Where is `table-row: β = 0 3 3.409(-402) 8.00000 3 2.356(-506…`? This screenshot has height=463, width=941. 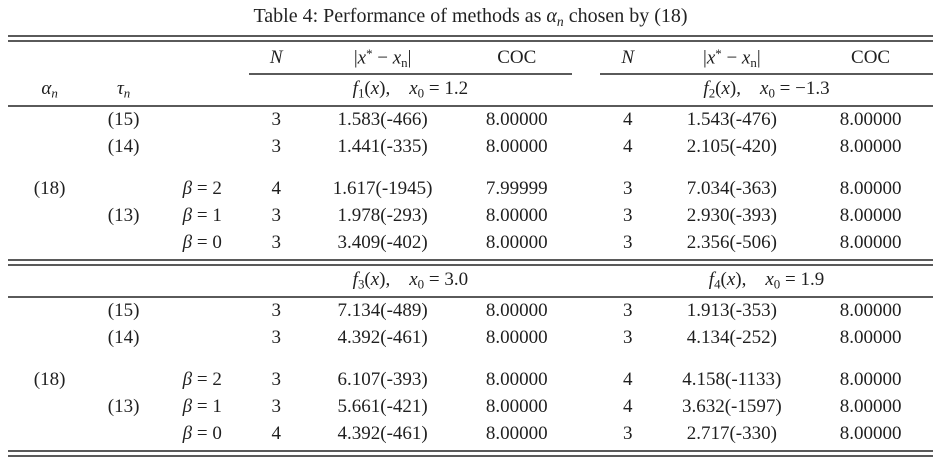
table-row: β = 0 3 3.409(-402) 8.00000 3 2.356(-506… is located at coordinates (470, 247).